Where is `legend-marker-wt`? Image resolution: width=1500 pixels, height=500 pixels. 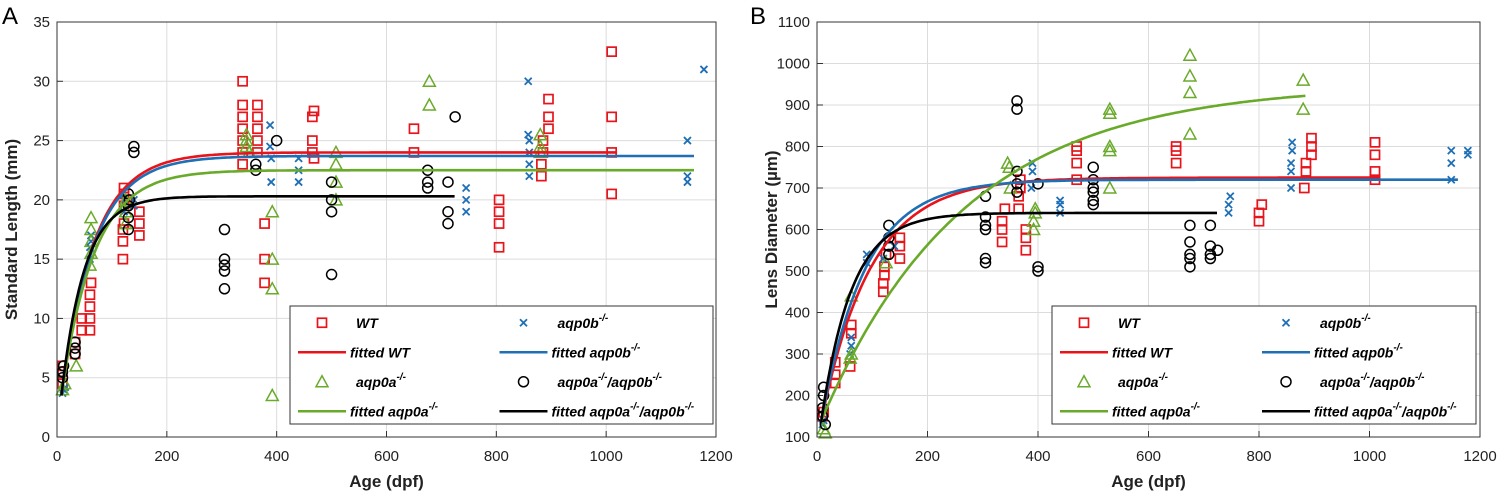 legend-marker-wt is located at coordinates (322, 323).